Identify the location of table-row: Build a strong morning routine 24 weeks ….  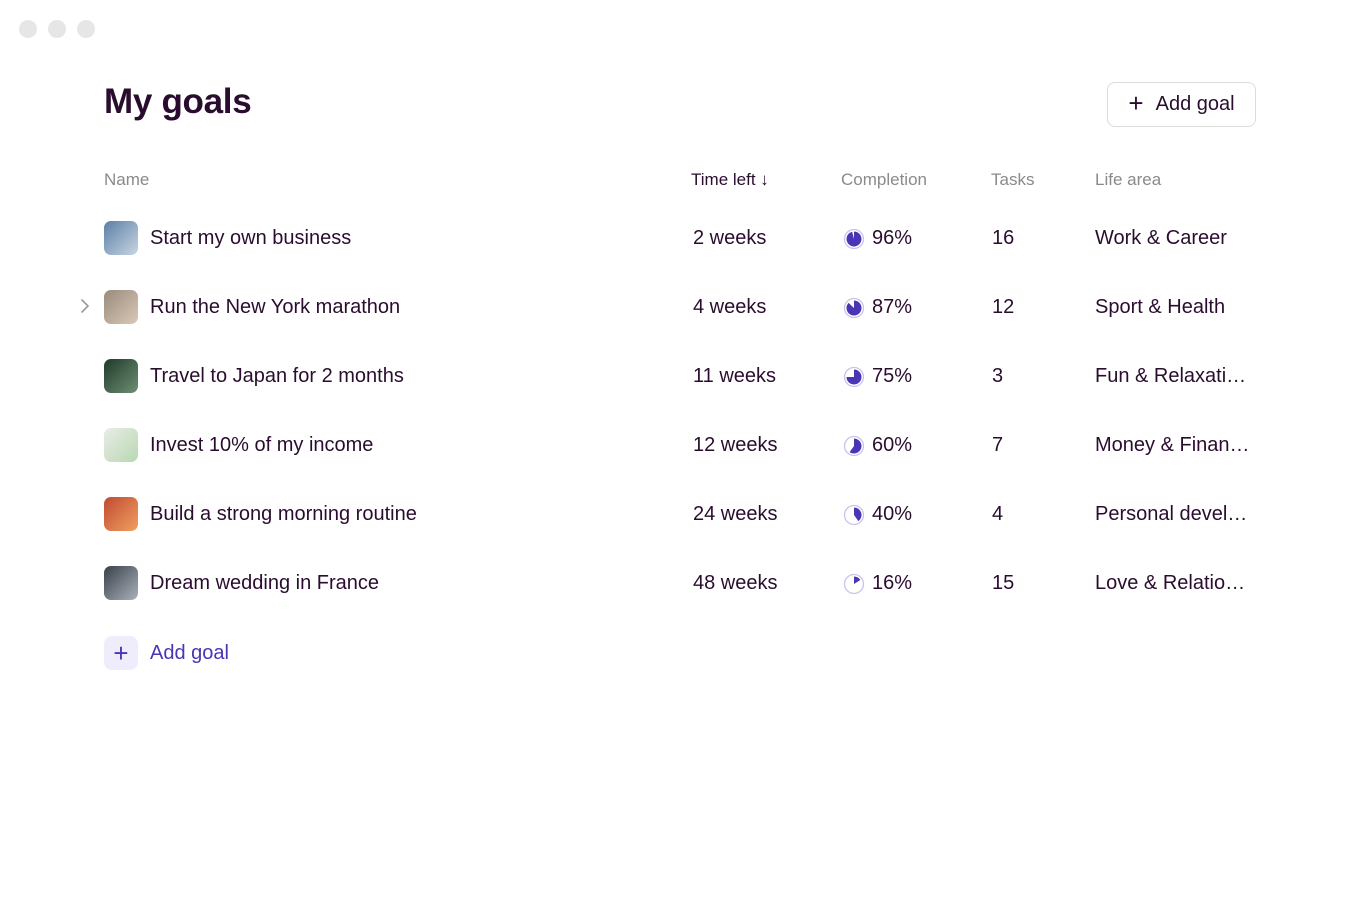
(680, 514).